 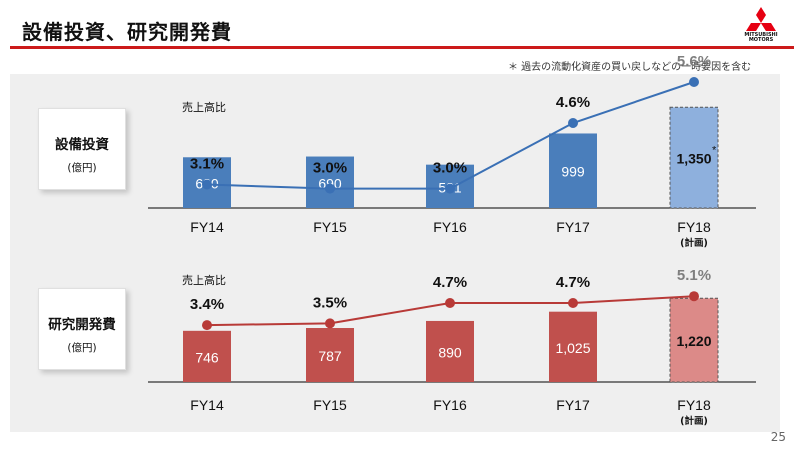 What do you see at coordinates (330, 168) in the screenshot?
I see `capex-ratio-label-FY15: 3.0%` at bounding box center [330, 168].